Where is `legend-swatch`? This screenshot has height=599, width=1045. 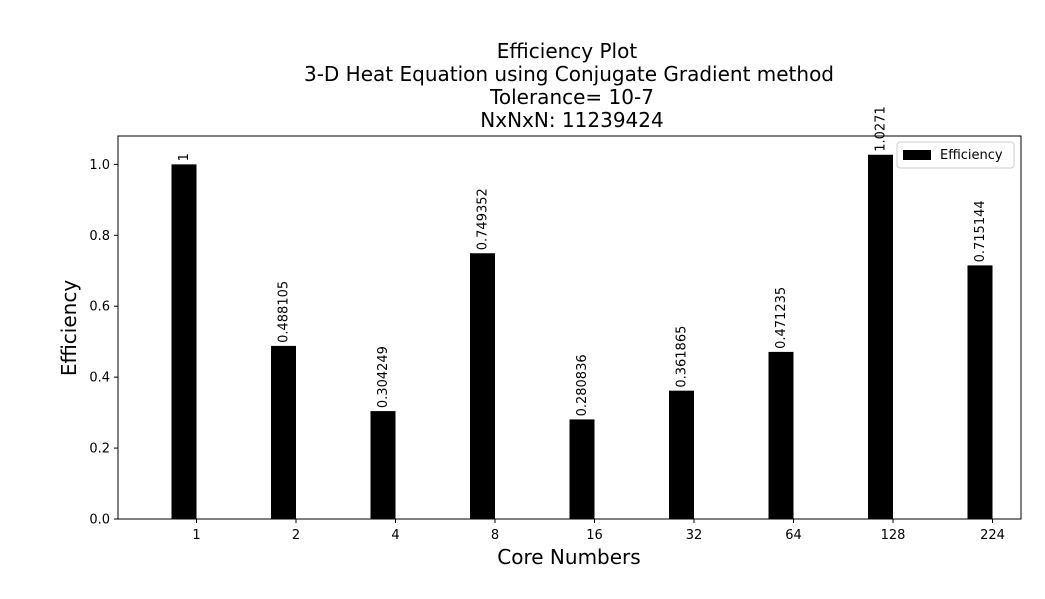
legend-swatch is located at coordinates (917, 155).